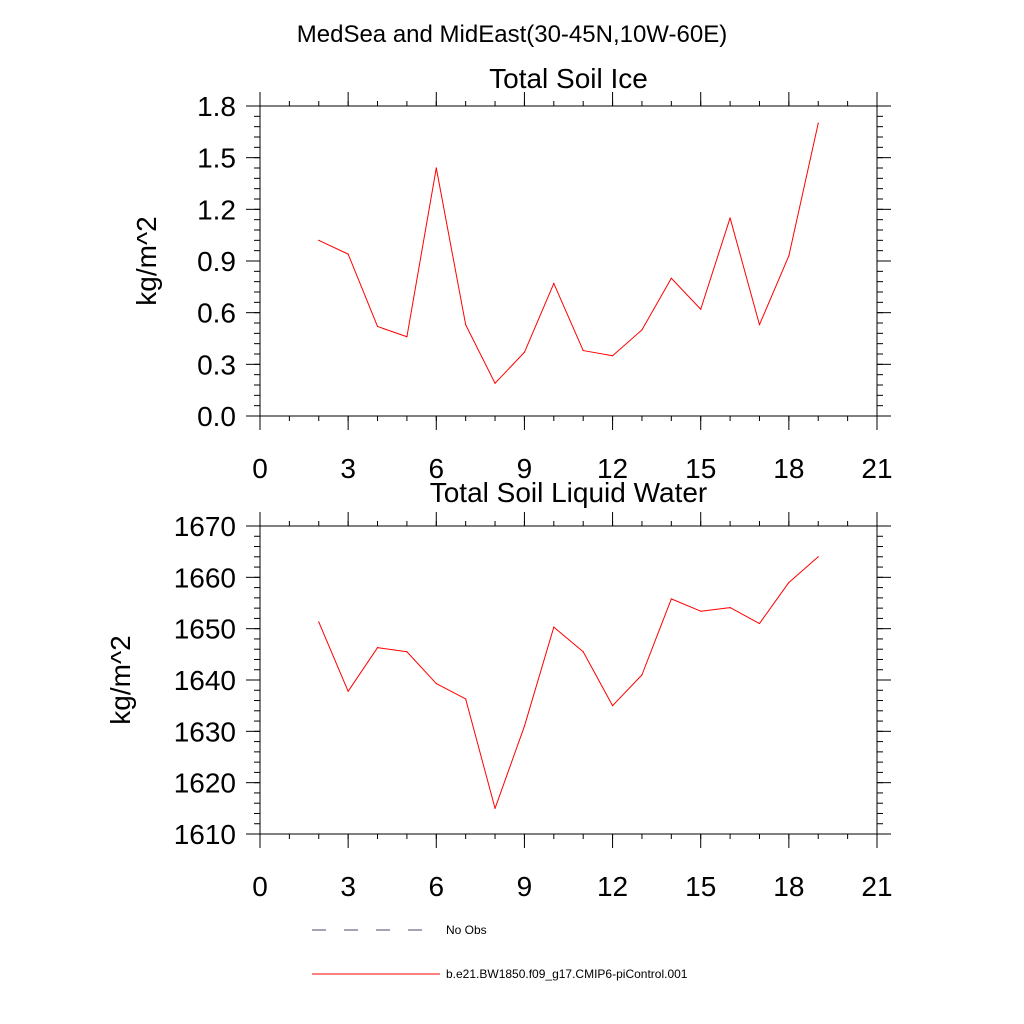 The width and height of the screenshot is (1024, 1024). What do you see at coordinates (205, 526) in the screenshot?
I see `soil-liquid-water-y-tick-label: 1670` at bounding box center [205, 526].